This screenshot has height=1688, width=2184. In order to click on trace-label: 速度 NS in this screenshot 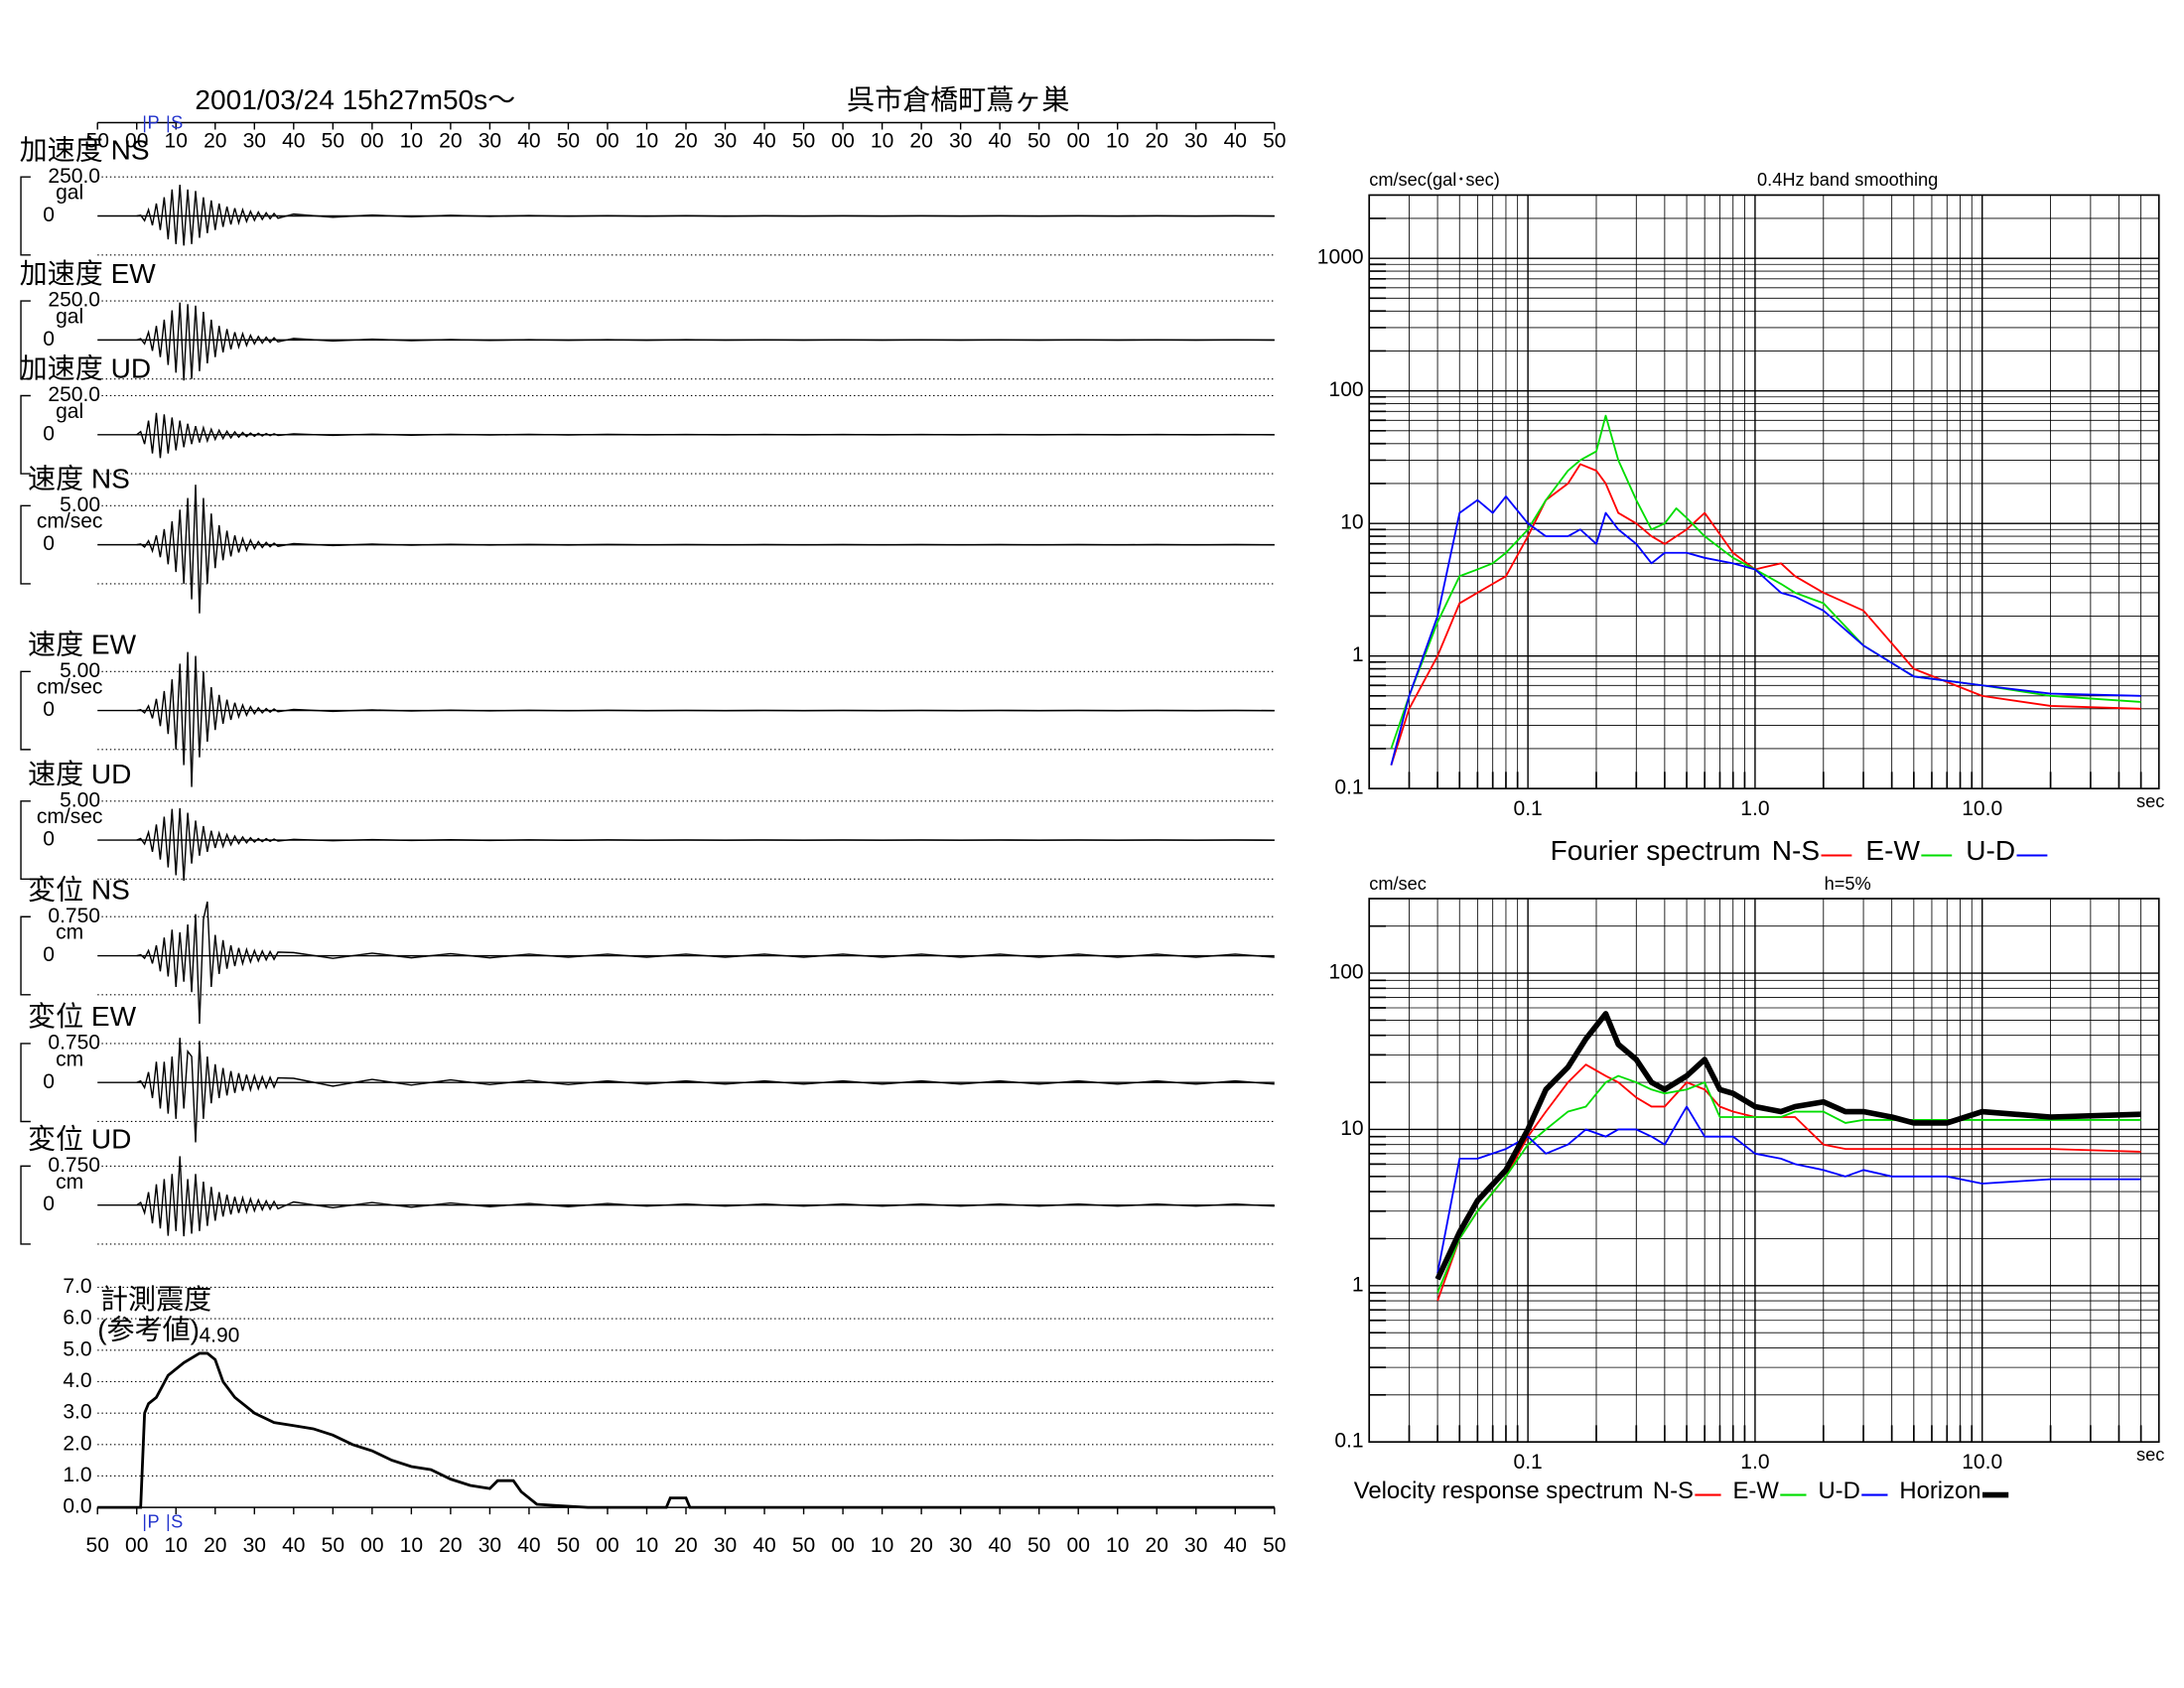, I will do `click(79, 478)`.